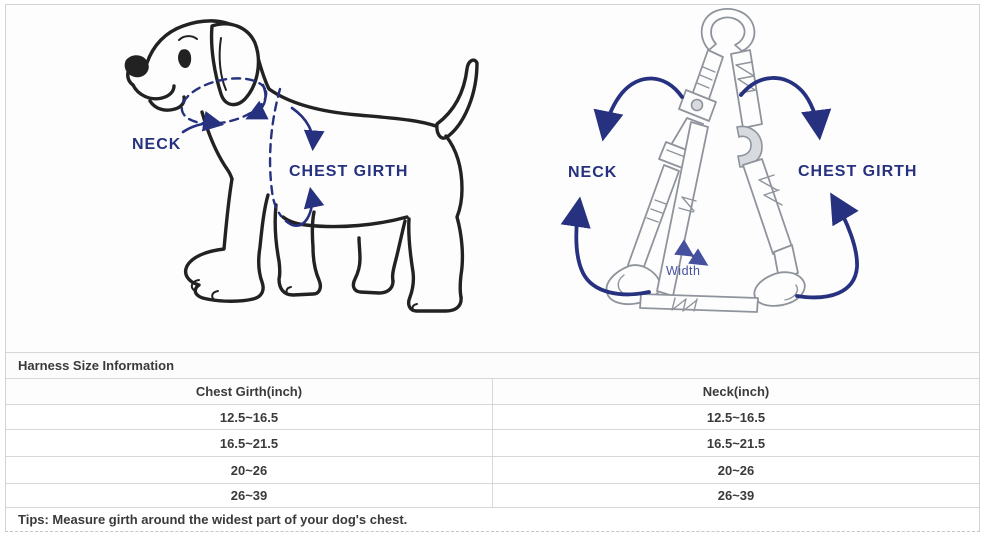 This screenshot has width=986, height=537. Describe the element at coordinates (249, 417) in the screenshot. I see `chest-girth-value: 12.5~16.5` at that location.